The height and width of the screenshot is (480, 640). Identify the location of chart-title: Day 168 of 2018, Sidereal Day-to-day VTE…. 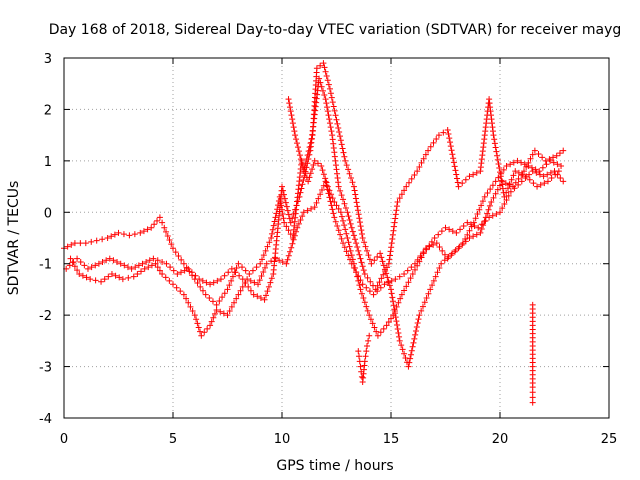
(335, 30).